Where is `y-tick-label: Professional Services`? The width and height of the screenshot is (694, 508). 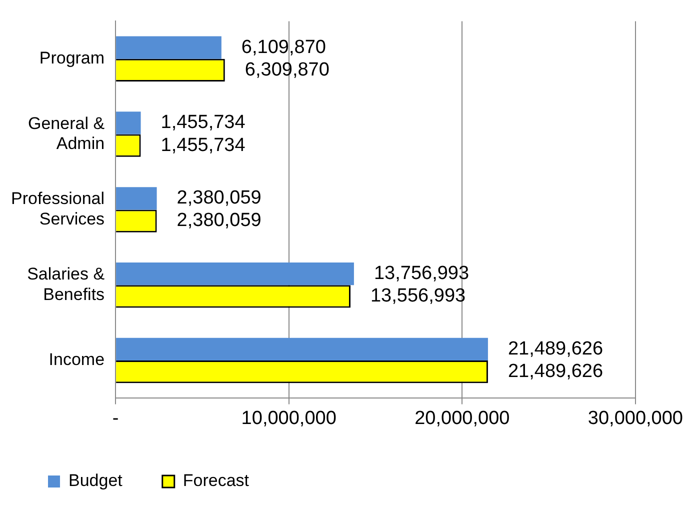 y-tick-label: Professional Services is located at coordinates (57, 209).